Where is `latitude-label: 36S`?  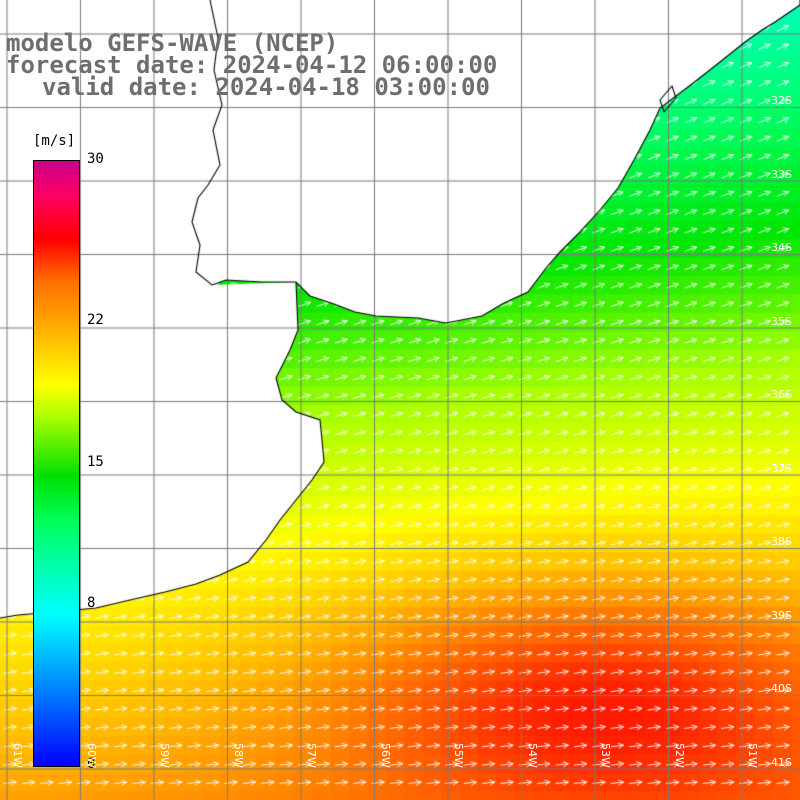 latitude-label: 36S is located at coordinates (781, 394).